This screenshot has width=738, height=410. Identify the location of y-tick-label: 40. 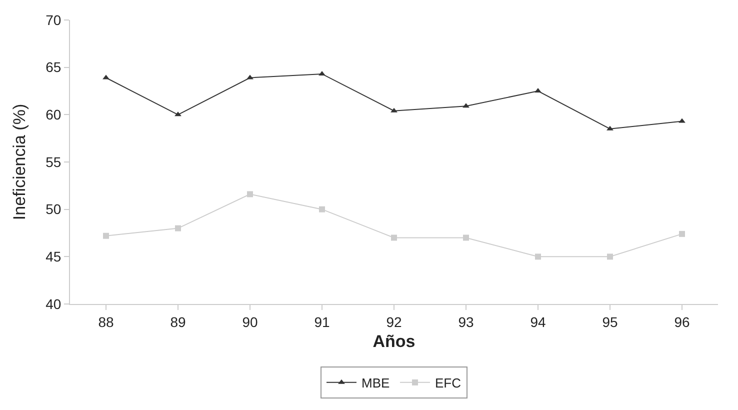
(54, 304).